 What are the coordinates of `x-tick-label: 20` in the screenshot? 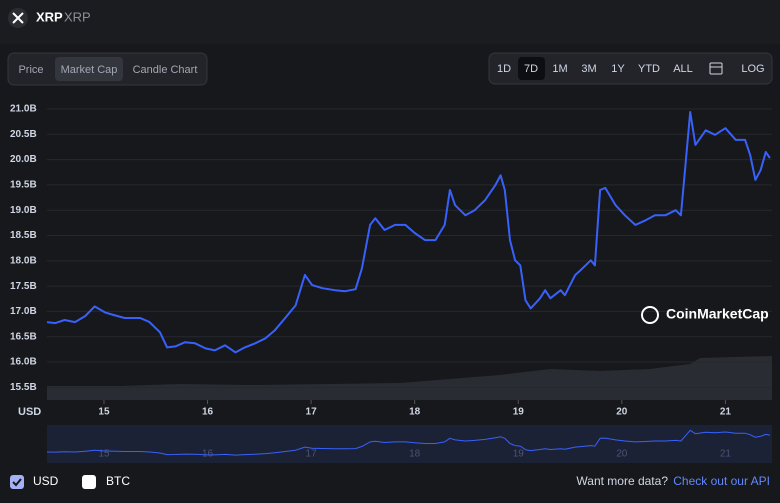 It's located at (622, 412).